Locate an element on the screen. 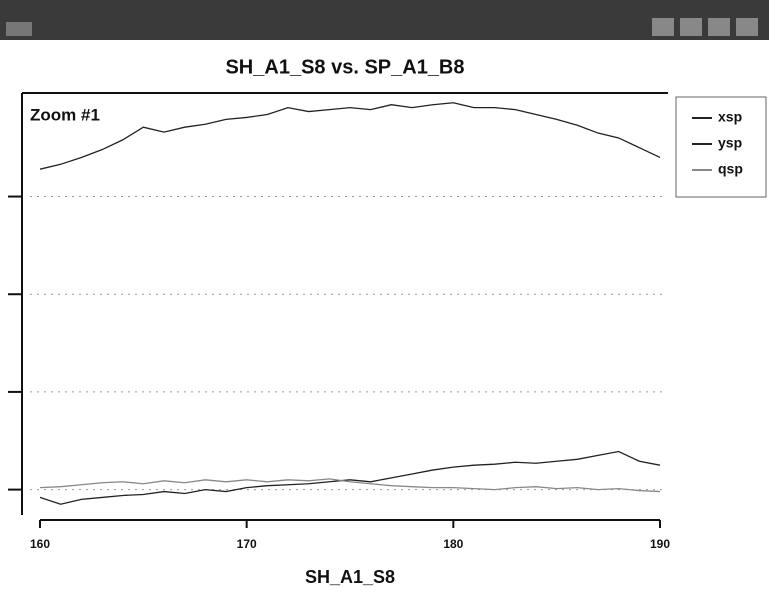 The height and width of the screenshot is (607, 769). window-menu-button is located at coordinates (19, 29).